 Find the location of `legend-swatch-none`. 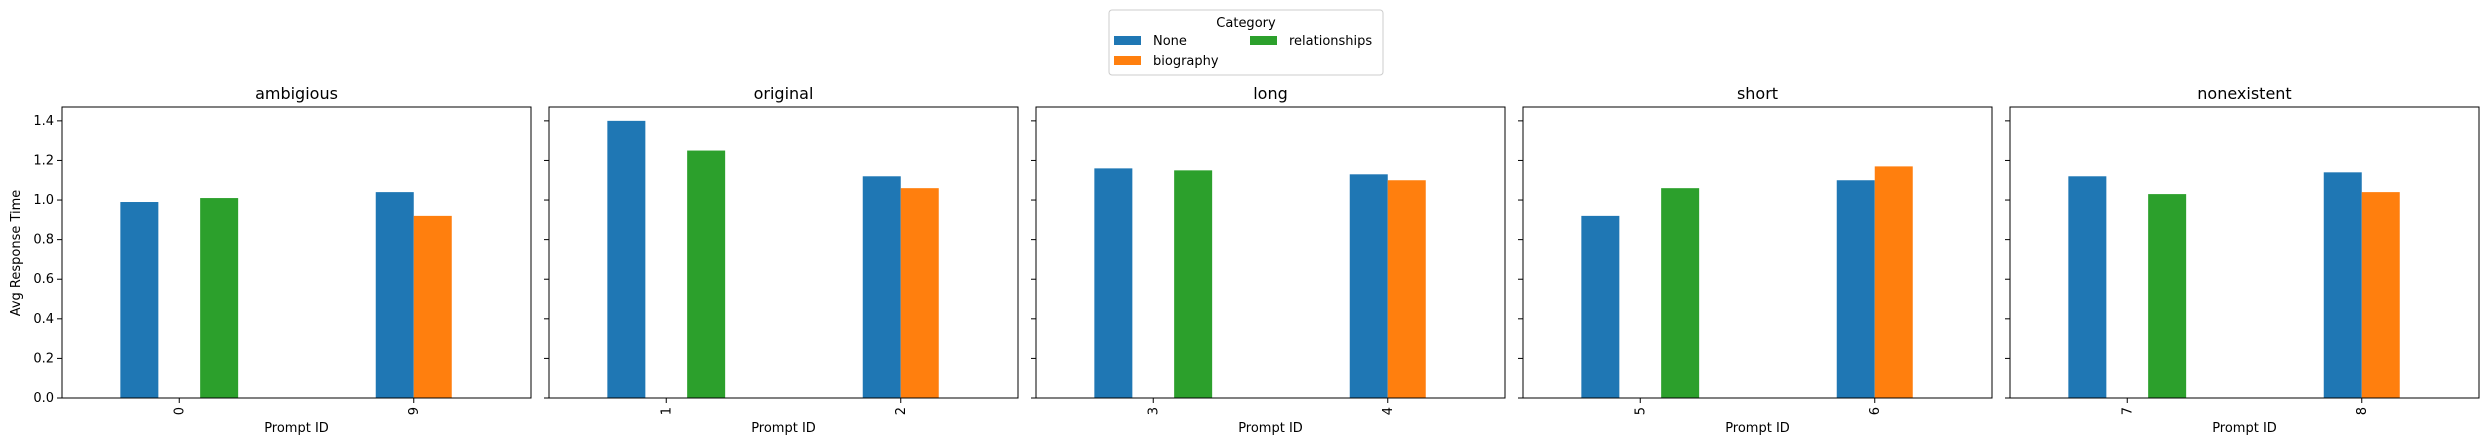

legend-swatch-none is located at coordinates (1127, 40).